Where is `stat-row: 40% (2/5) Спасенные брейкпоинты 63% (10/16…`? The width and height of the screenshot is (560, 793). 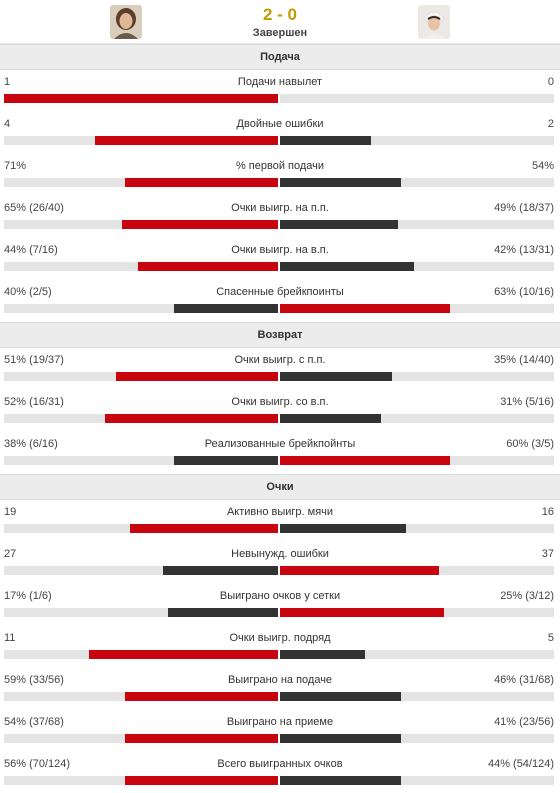
stat-row: 40% (2/5) Спасенные брейкпоинты 63% (10/16… is located at coordinates (280, 301).